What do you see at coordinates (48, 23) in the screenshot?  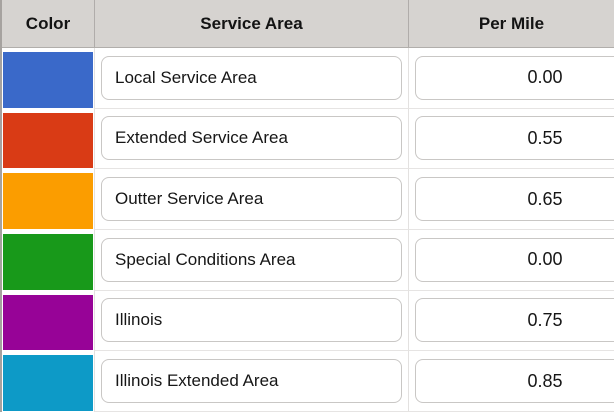 I see `column-header-color: Color` at bounding box center [48, 23].